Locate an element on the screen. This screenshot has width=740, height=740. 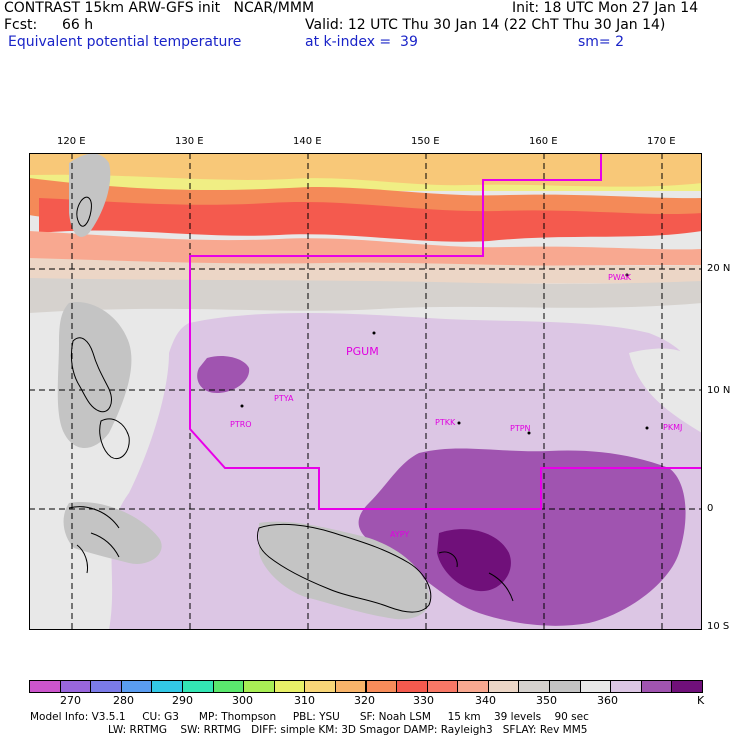
coast-mindanao is located at coordinates (114, 438).